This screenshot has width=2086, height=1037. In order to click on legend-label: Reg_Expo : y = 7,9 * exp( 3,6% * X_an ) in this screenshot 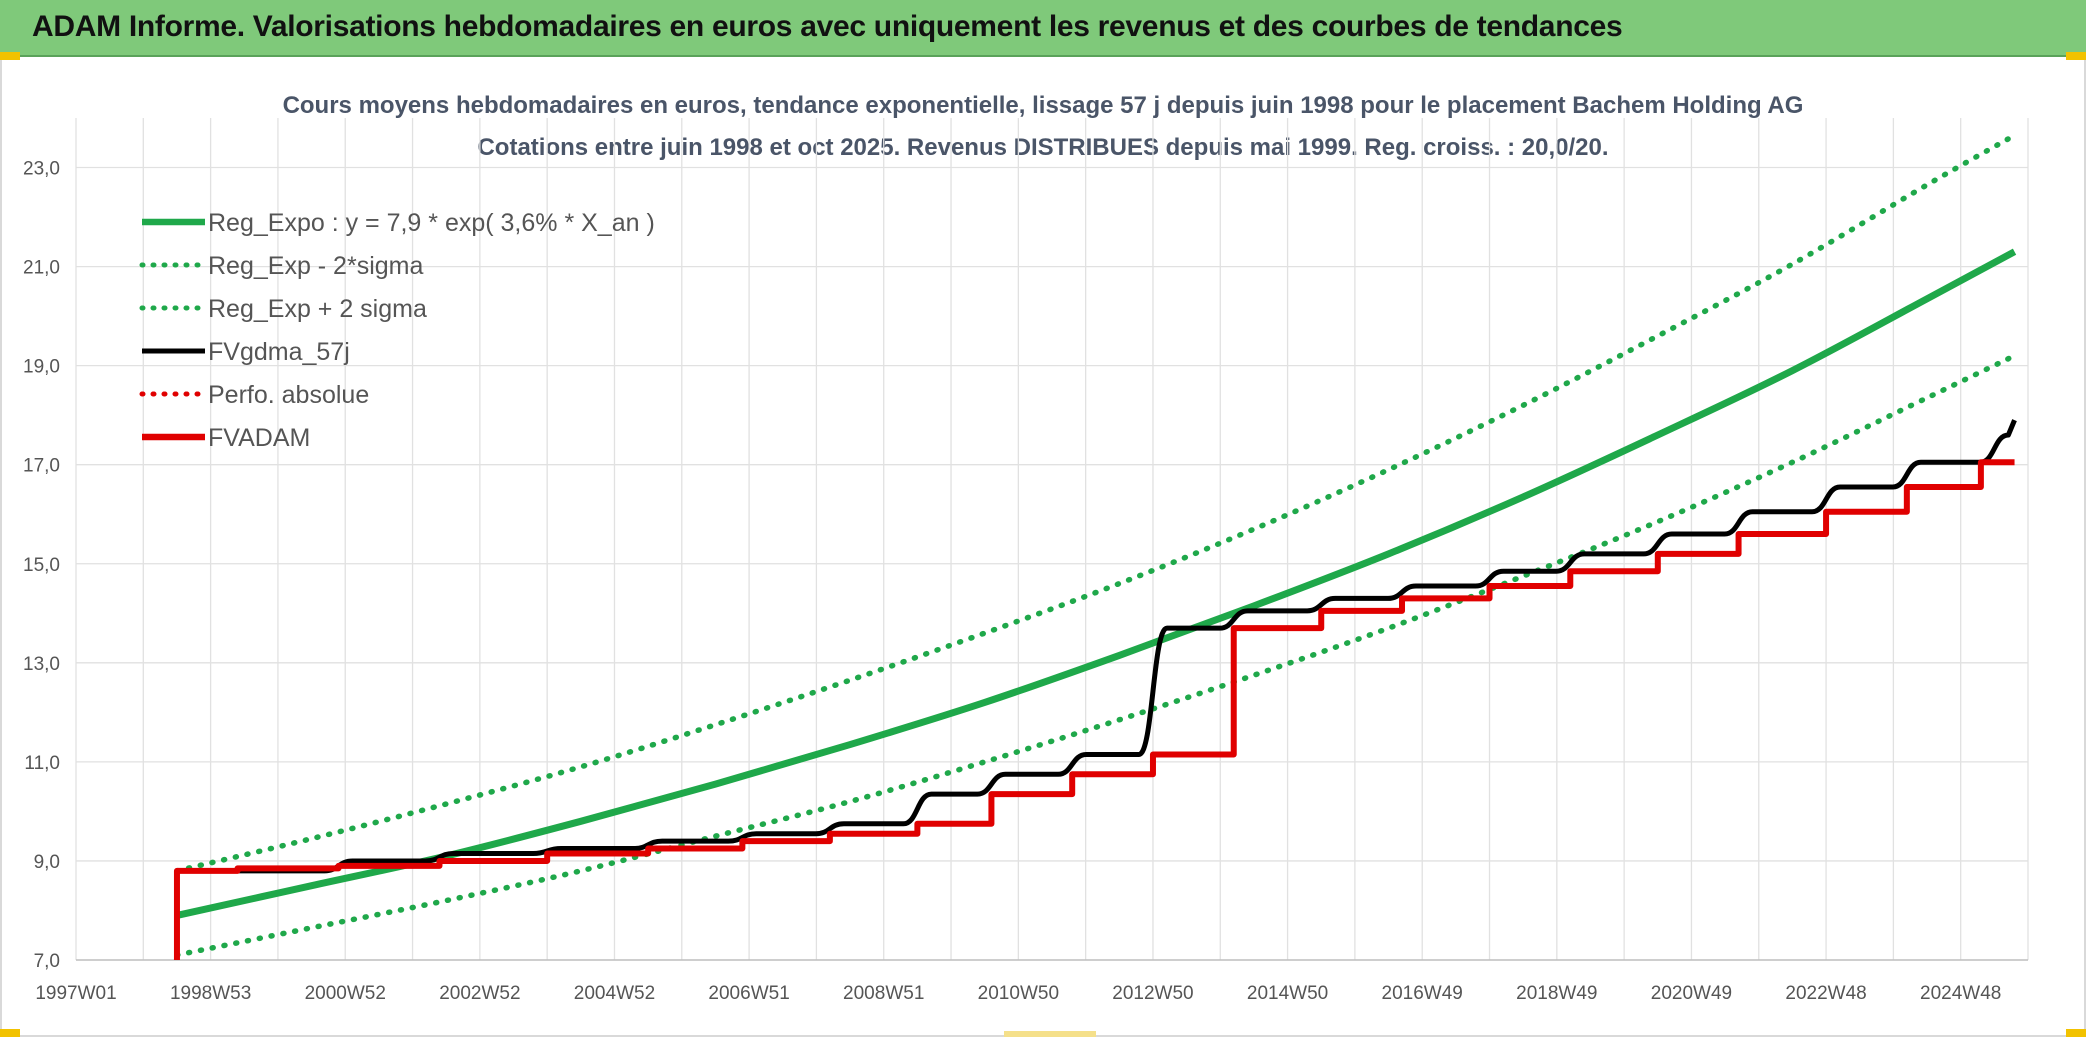, I will do `click(431, 223)`.